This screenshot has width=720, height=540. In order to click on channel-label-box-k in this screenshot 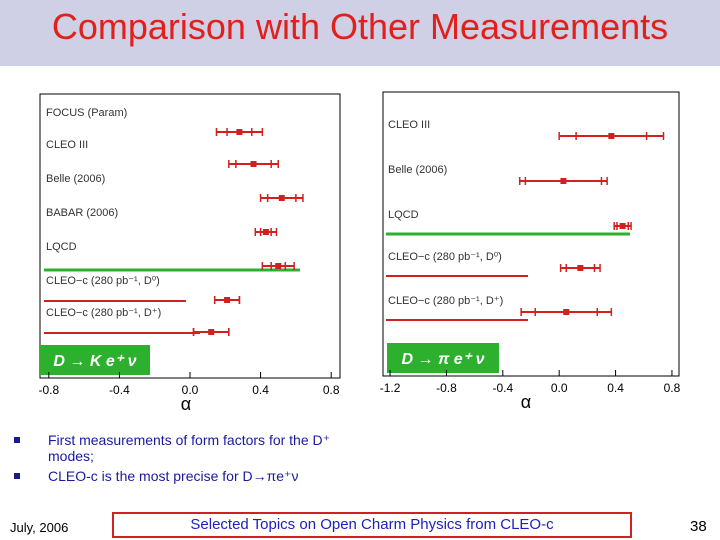, I will do `click(95, 360)`.